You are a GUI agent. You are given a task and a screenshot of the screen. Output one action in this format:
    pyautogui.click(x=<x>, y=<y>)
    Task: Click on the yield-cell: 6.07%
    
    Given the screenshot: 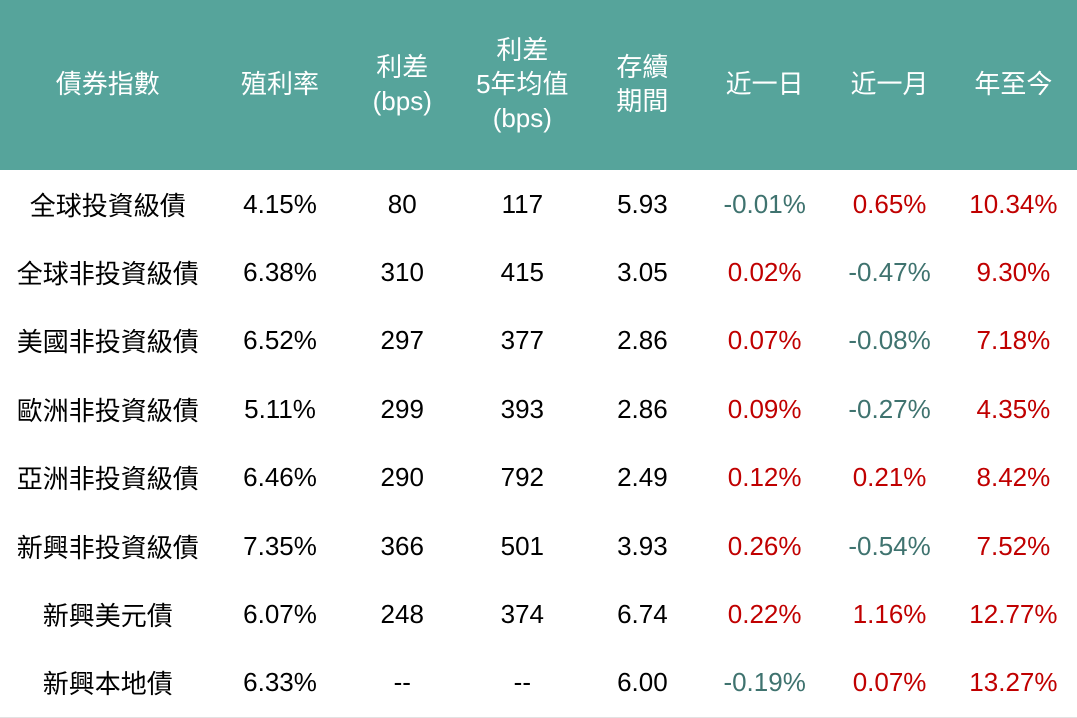 What is the action you would take?
    pyautogui.click(x=280, y=613)
    